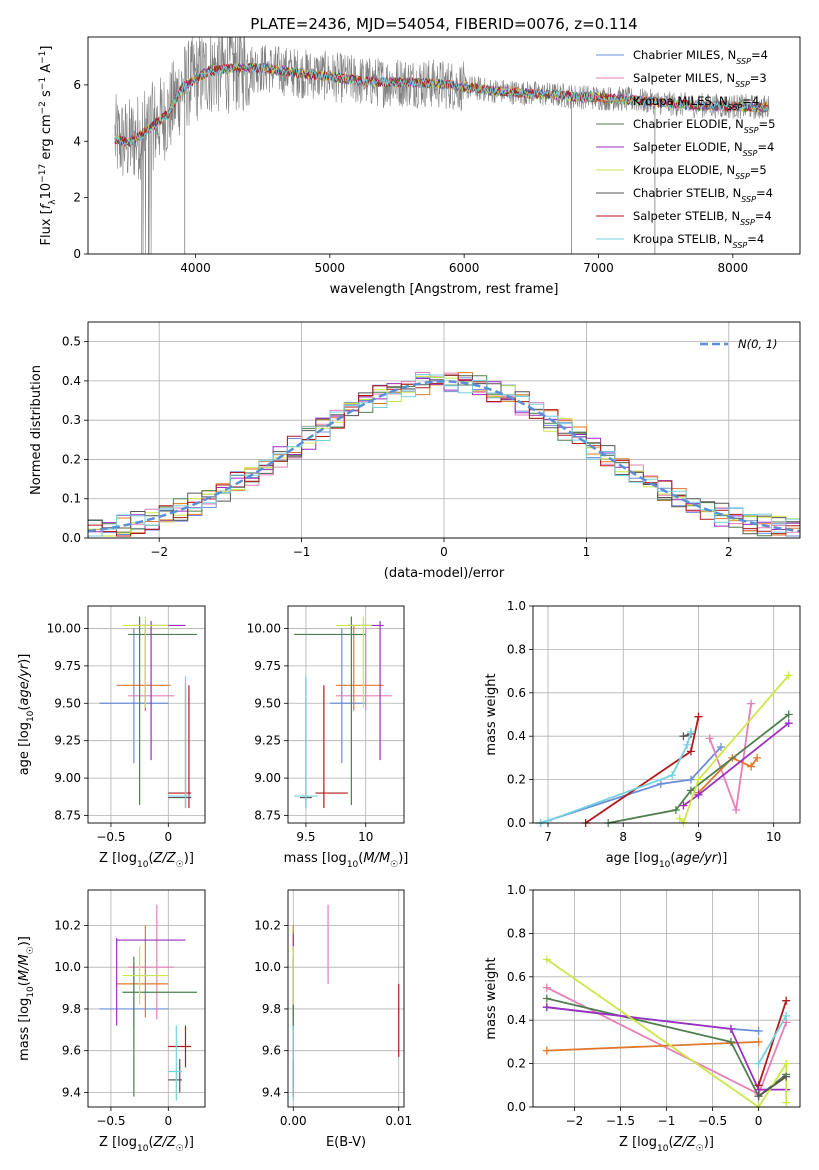 This screenshot has width=819, height=1170. I want to click on x-tick-label: −0.5, so click(110, 1121).